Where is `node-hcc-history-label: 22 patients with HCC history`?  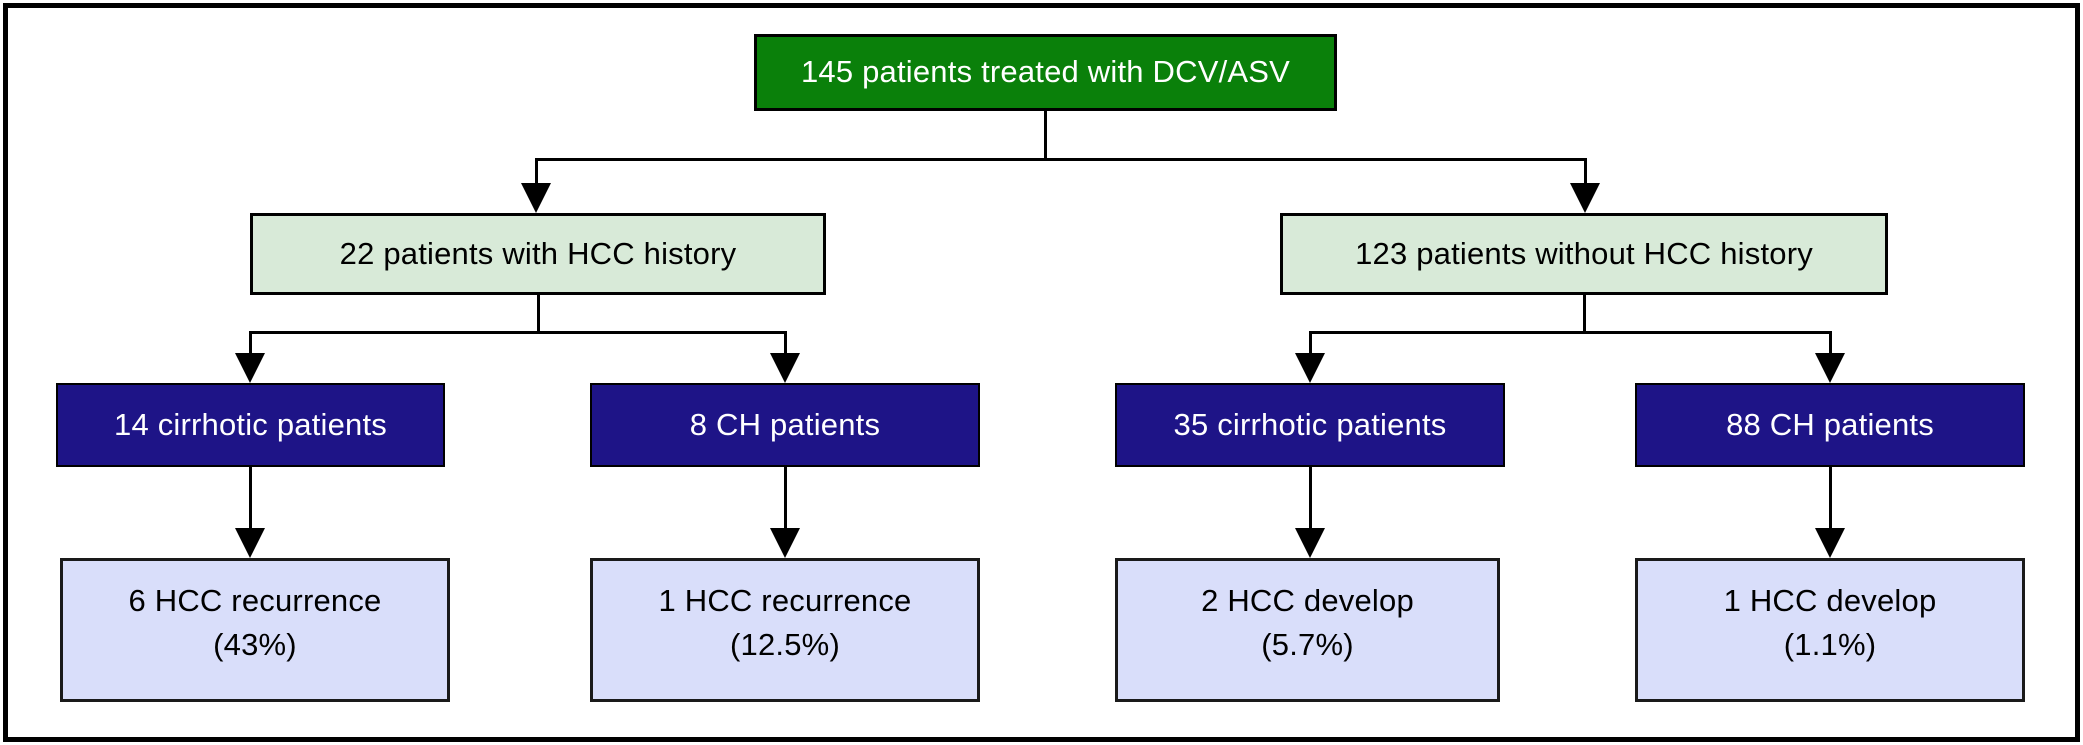 node-hcc-history-label: 22 patients with HCC history is located at coordinates (538, 253).